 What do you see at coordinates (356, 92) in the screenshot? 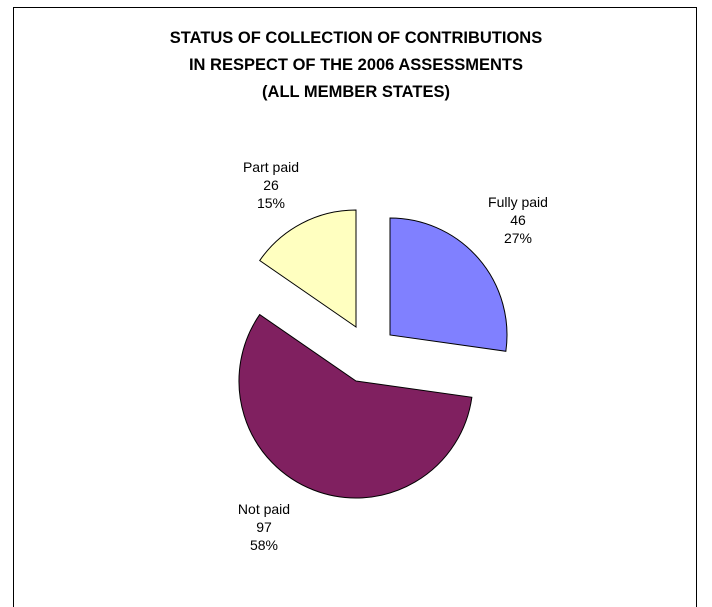
I see `chart-title-line-3: (ALL MEMBER STATES)` at bounding box center [356, 92].